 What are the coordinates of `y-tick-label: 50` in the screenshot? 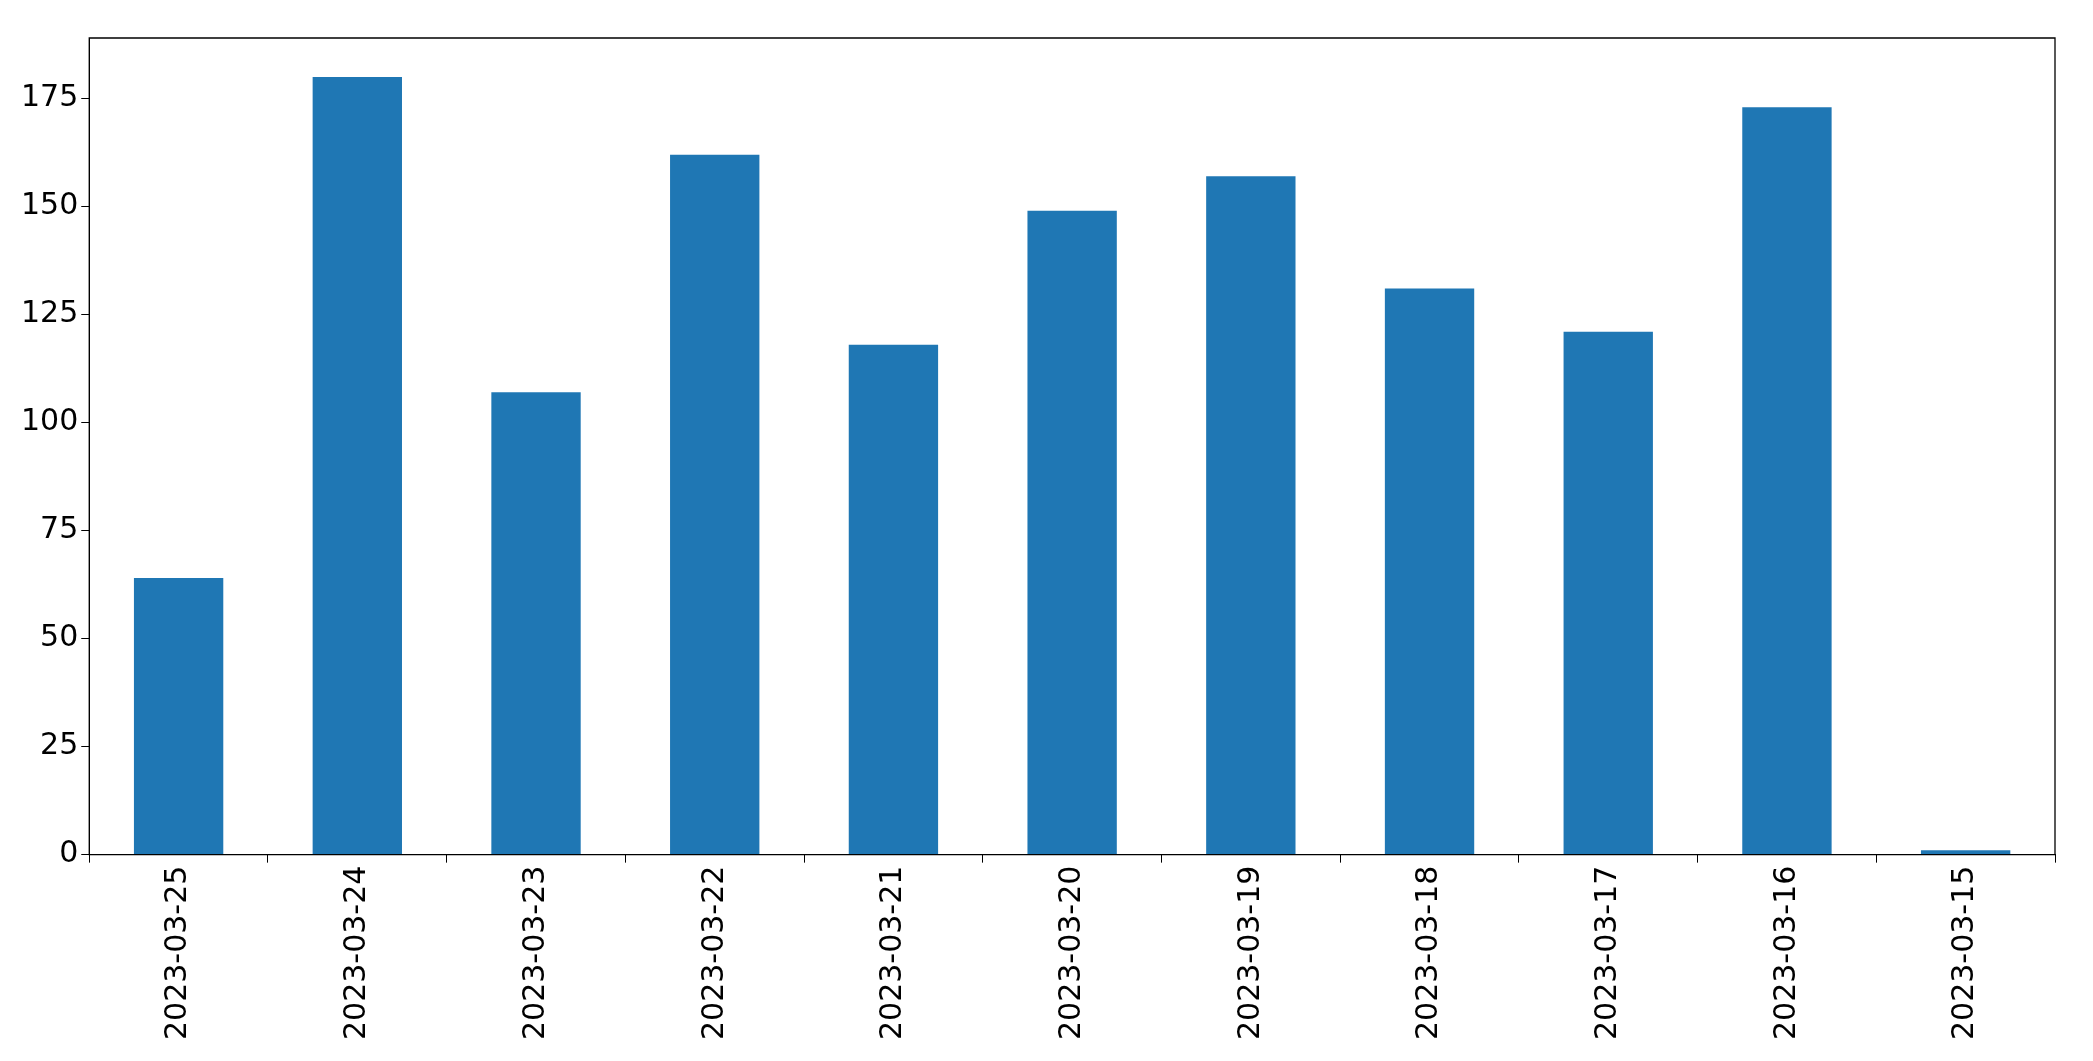 It's located at (59, 636).